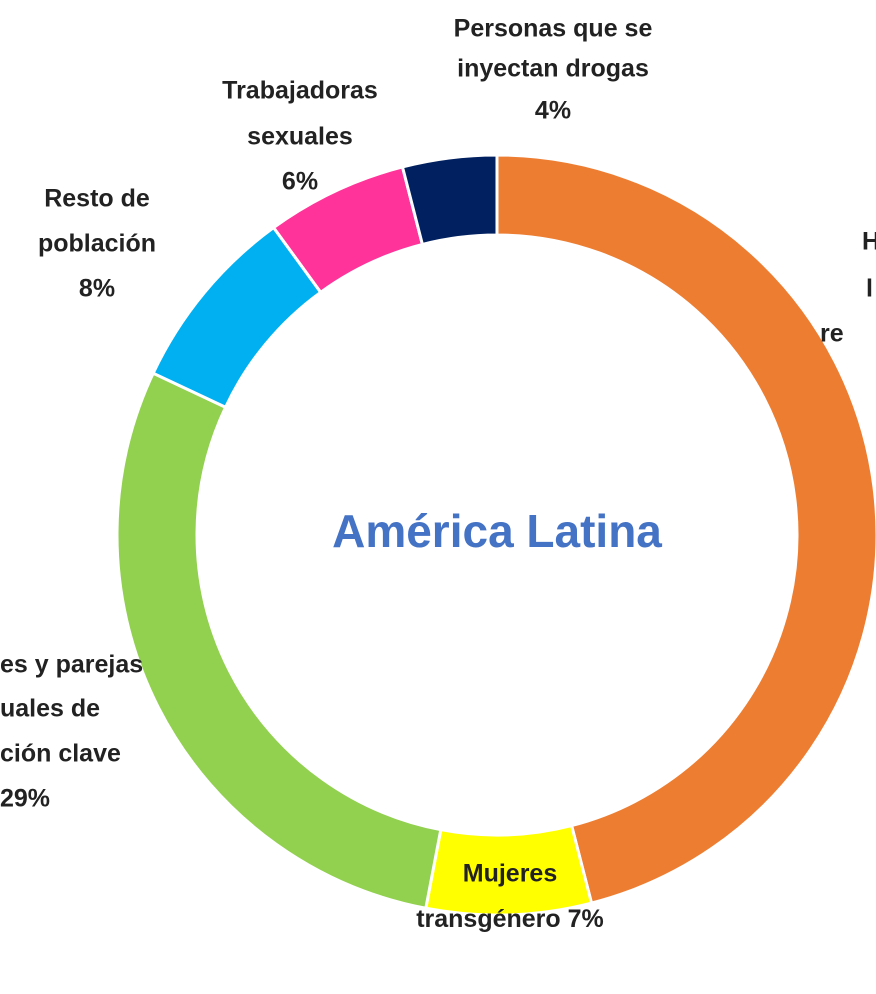  I want to click on slice-label: Personas que se, so click(553, 29).